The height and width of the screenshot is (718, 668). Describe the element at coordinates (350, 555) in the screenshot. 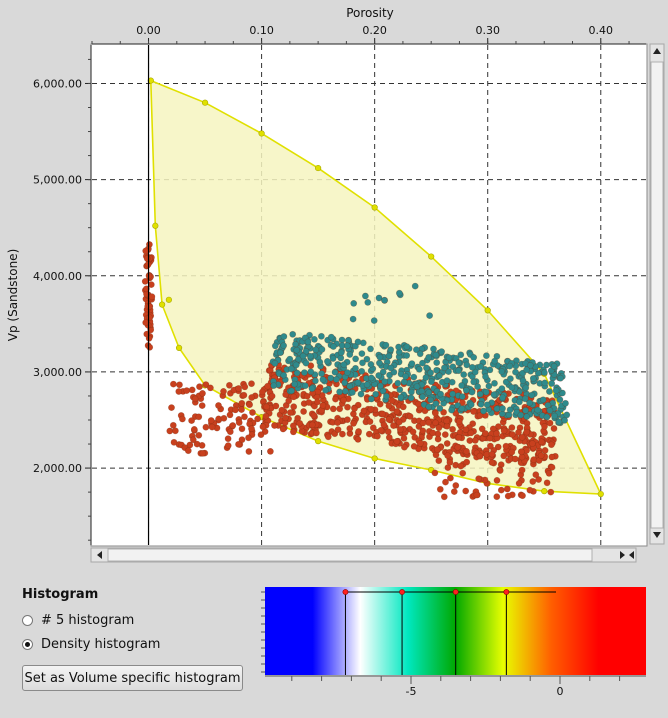

I see `horizontal-scroll-thumb` at that location.